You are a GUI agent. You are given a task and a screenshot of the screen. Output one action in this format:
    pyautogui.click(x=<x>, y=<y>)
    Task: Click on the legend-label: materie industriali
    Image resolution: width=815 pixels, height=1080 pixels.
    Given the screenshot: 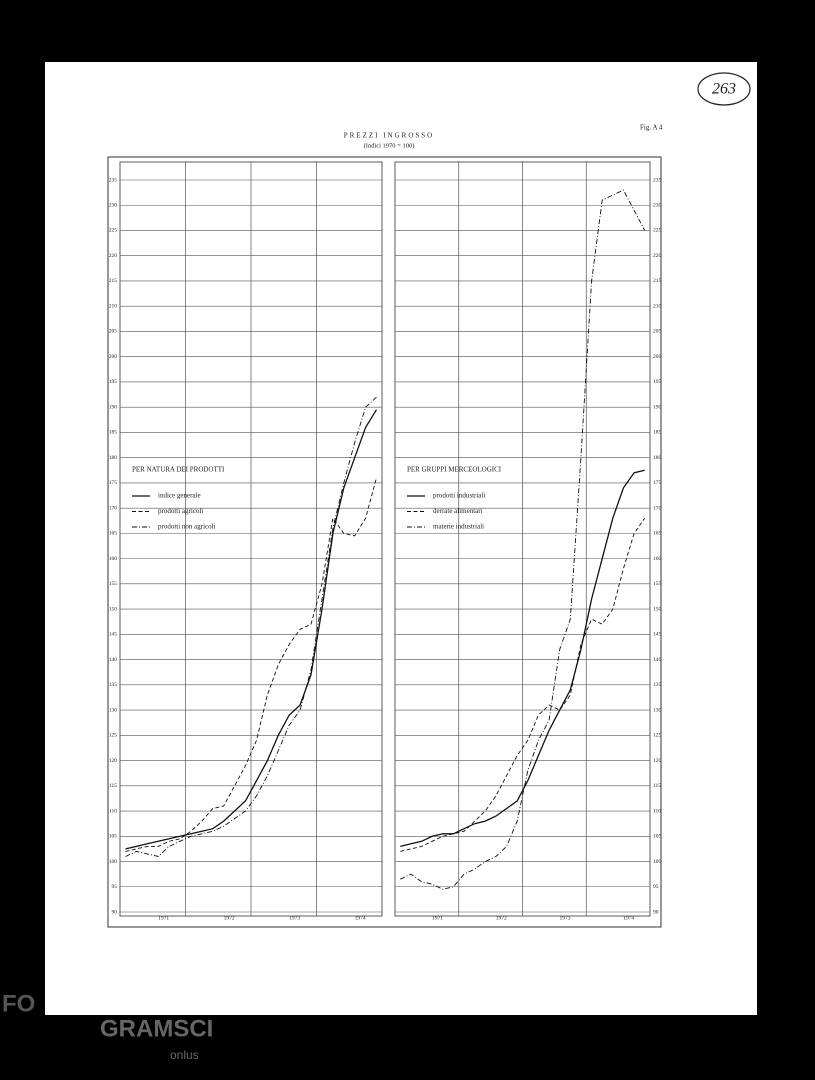 What is the action you would take?
    pyautogui.click(x=458, y=527)
    